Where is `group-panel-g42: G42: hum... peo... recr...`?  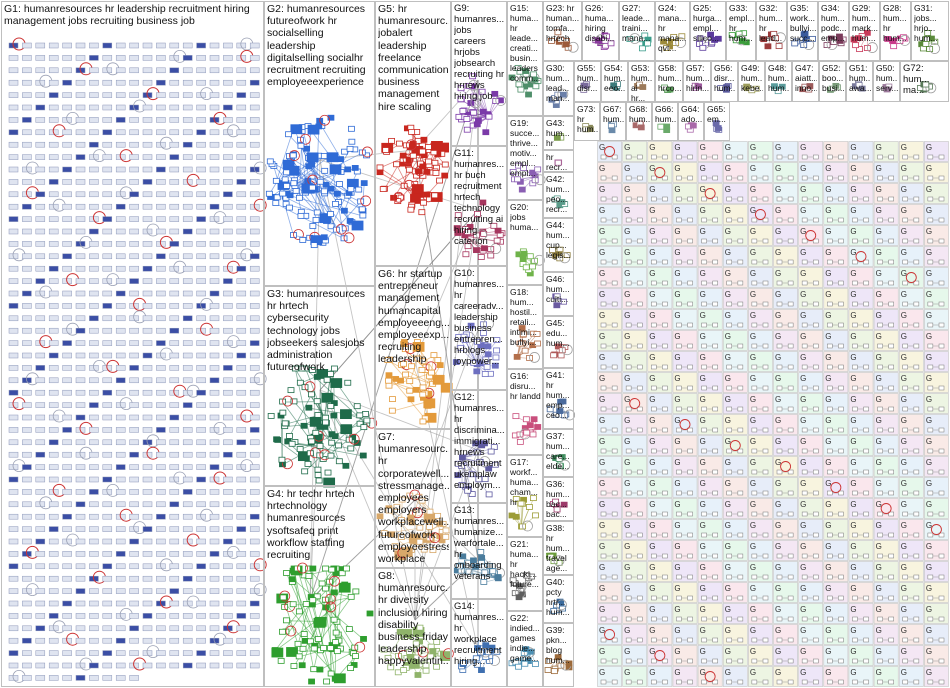 group-panel-g42: G42: hum... peo... recr... is located at coordinates (558, 195).